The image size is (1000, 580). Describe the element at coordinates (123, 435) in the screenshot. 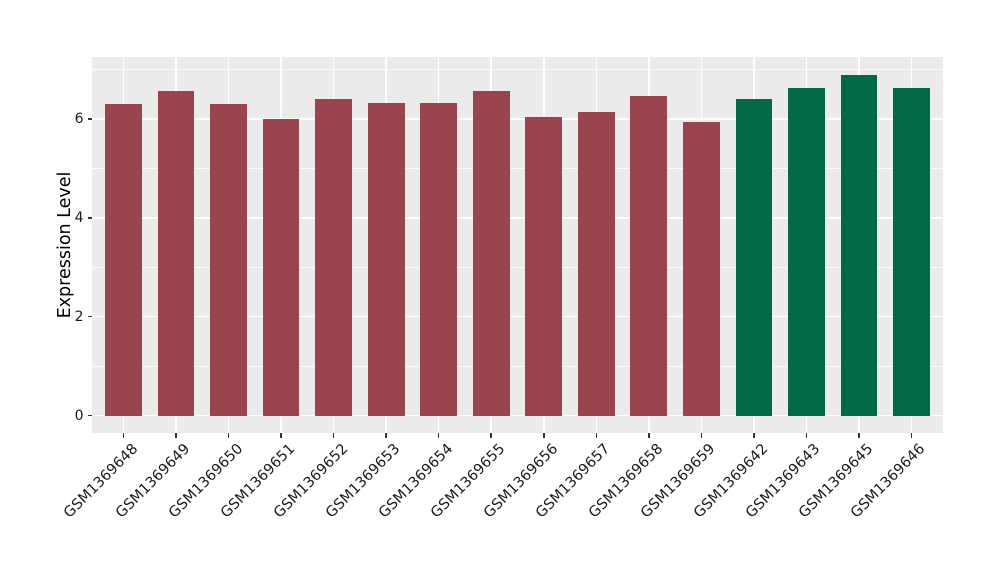

I see `x-tick-GSM1369648` at that location.